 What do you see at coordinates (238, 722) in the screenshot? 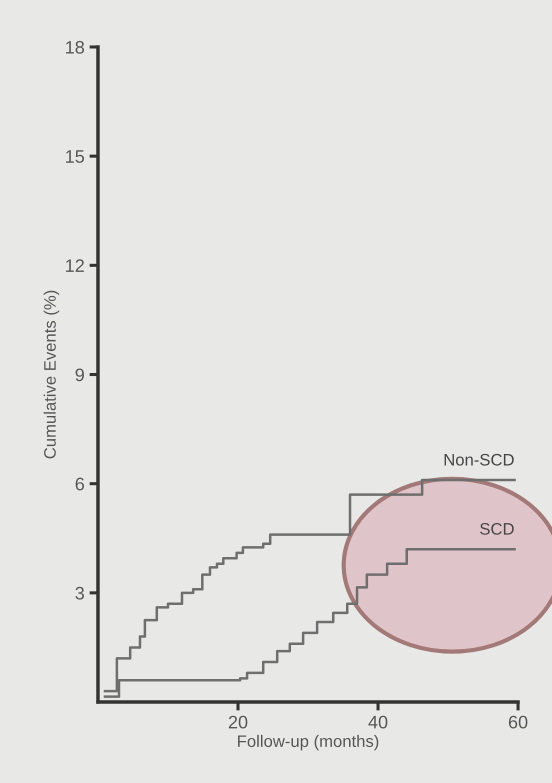
I see `x-tick-label: 20` at bounding box center [238, 722].